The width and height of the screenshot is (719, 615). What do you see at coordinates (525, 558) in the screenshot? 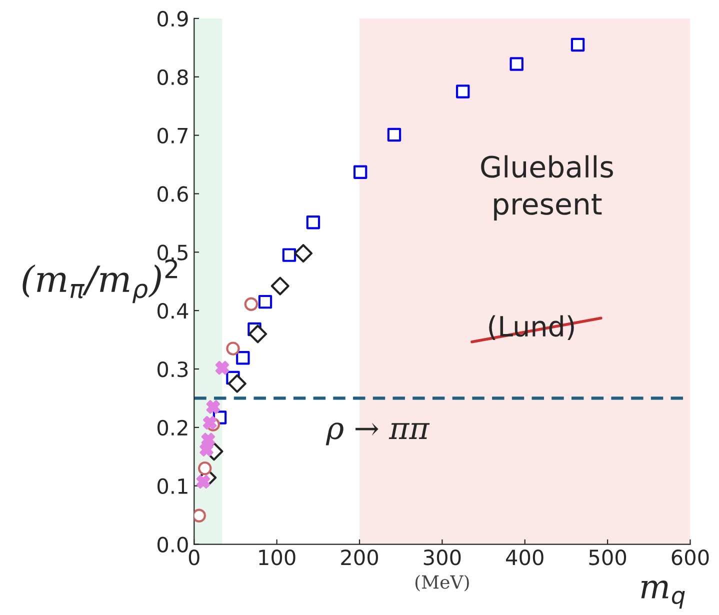
I see `x-tick-label: 400` at bounding box center [525, 558].